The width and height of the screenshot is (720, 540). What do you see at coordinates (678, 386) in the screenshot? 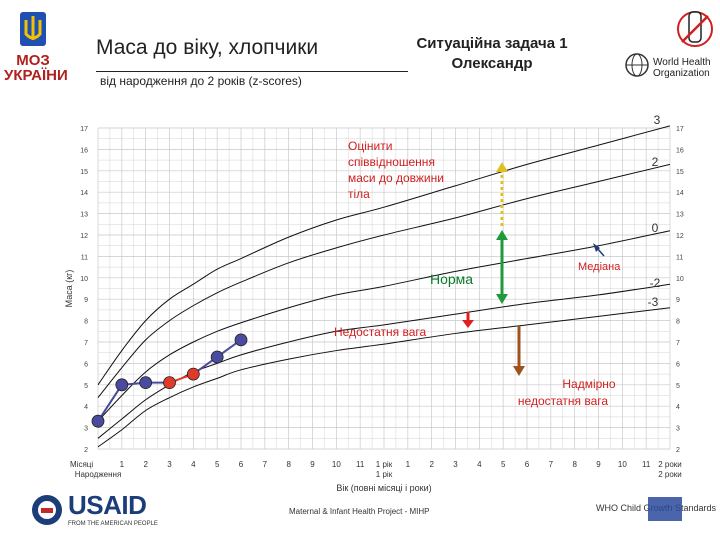
I see `y-tick-label-right: 5` at bounding box center [678, 386].